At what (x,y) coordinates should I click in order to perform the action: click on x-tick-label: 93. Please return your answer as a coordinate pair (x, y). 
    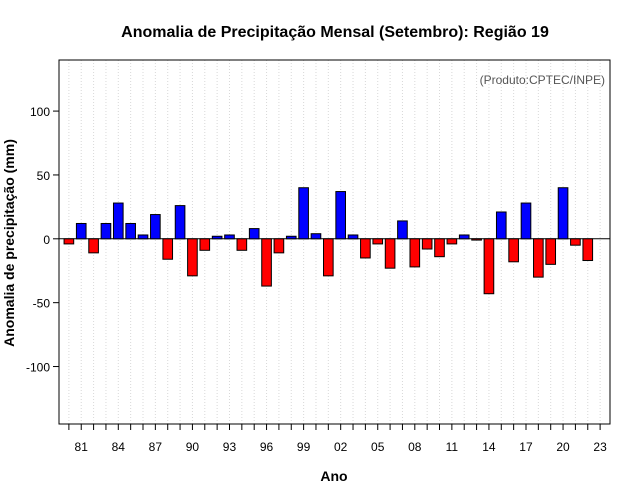
    Looking at the image, I should click on (230, 447).